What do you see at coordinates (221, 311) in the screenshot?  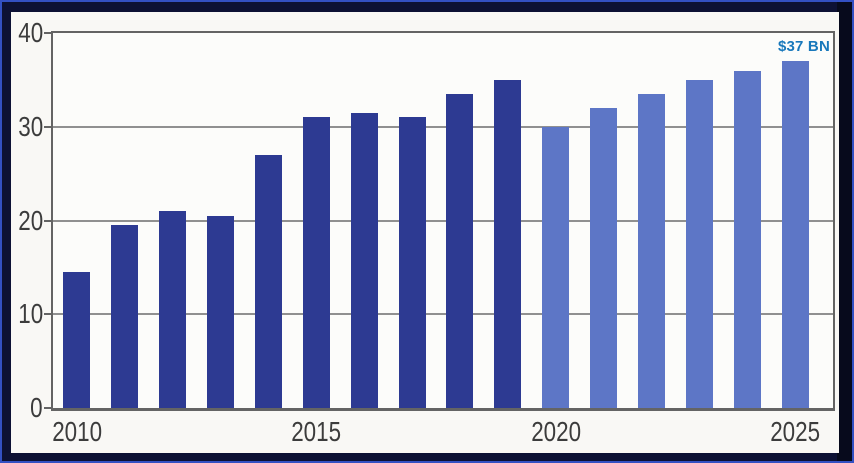 I see `bar-2013-actual` at bounding box center [221, 311].